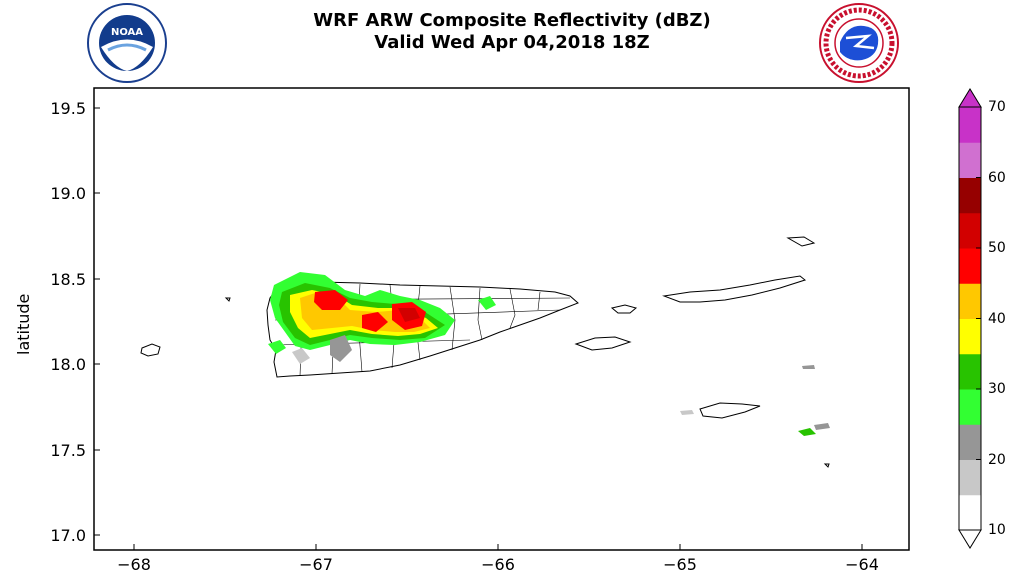  I want to click on colorbar-tick-label: 10, so click(997, 530).